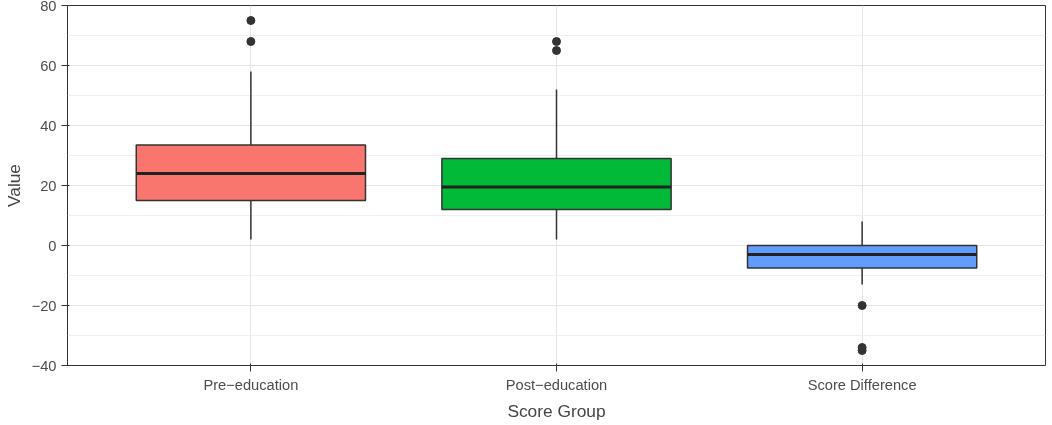 The width and height of the screenshot is (1052, 425). Describe the element at coordinates (48, 185) in the screenshot. I see `y-tick-label: 20` at that location.